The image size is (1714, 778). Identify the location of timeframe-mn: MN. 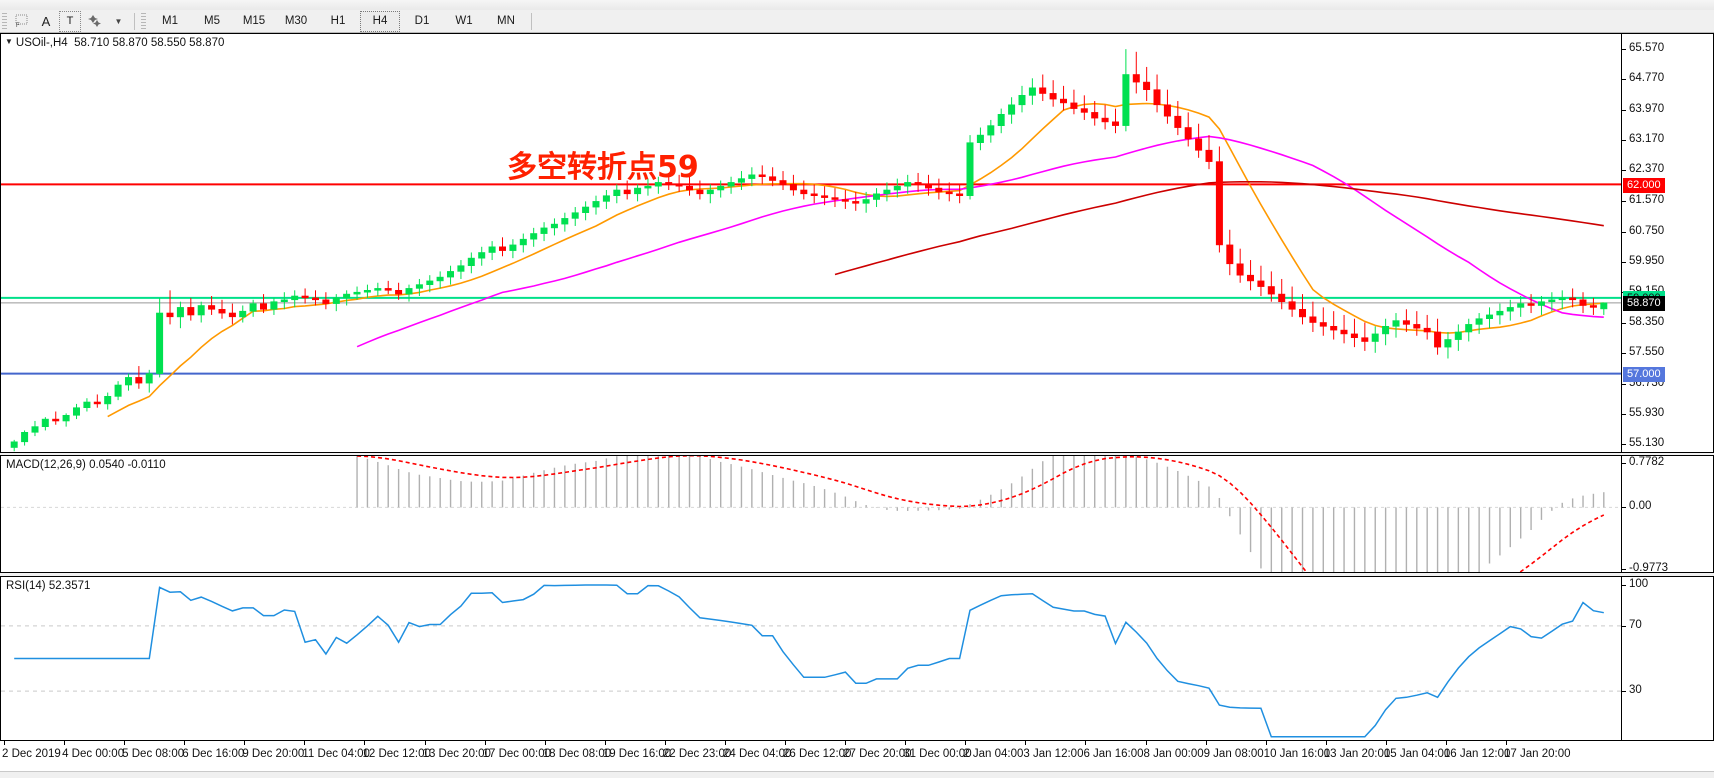
(506, 21).